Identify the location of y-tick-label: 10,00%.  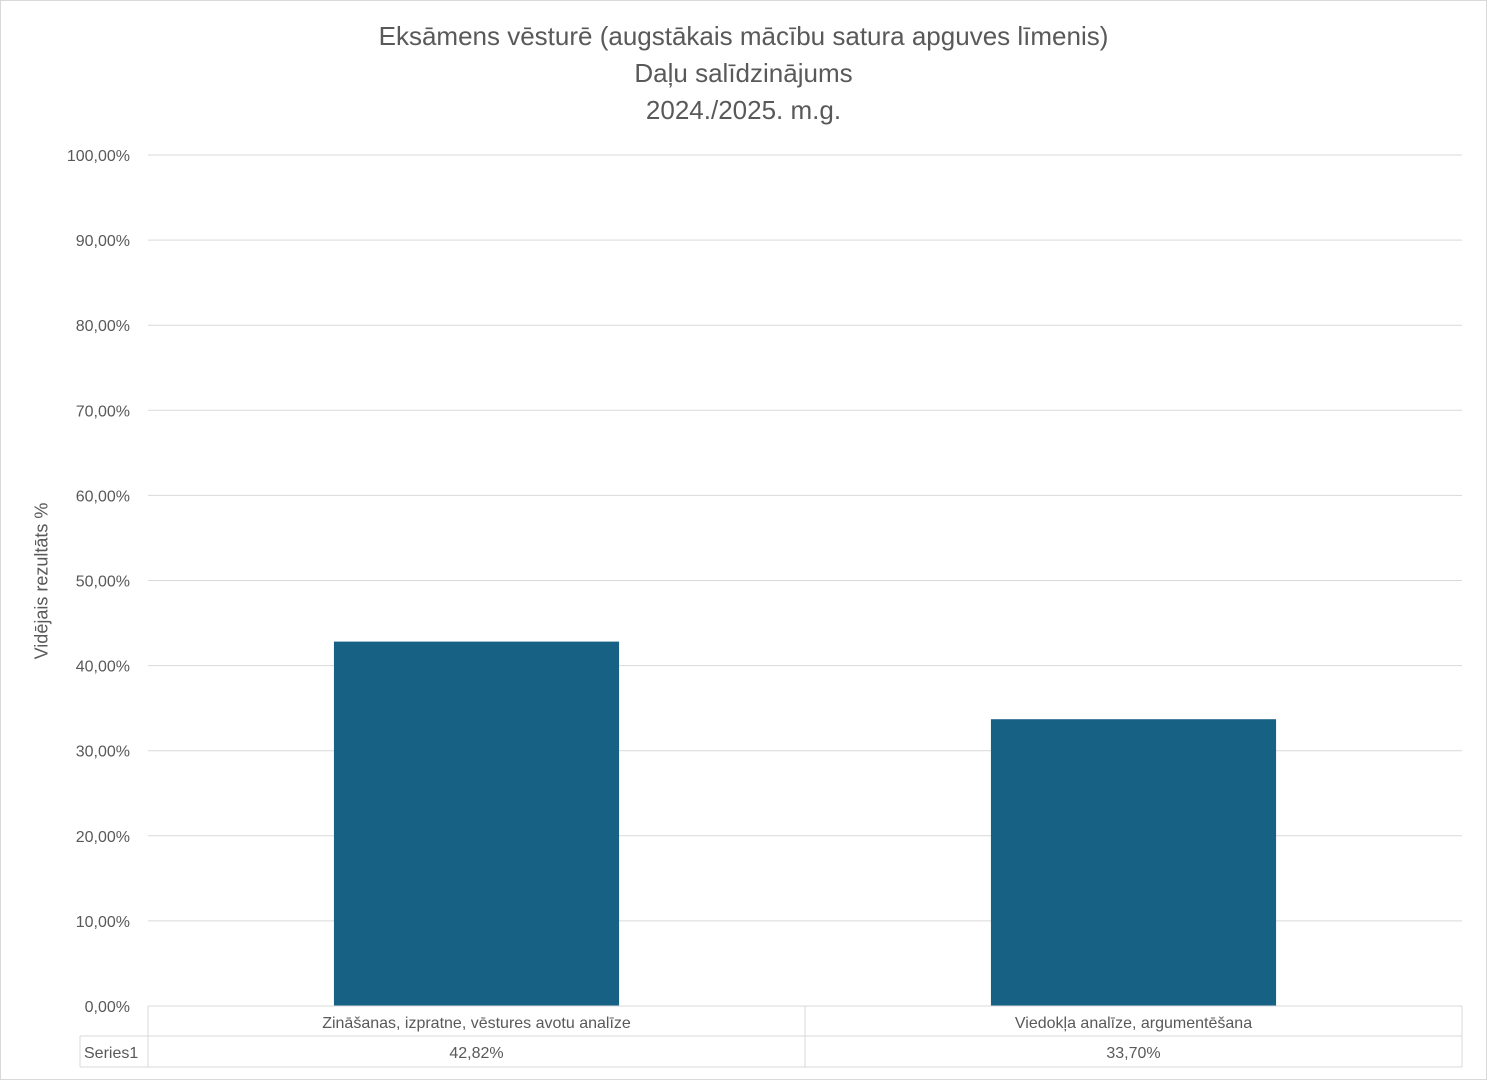
(103, 922).